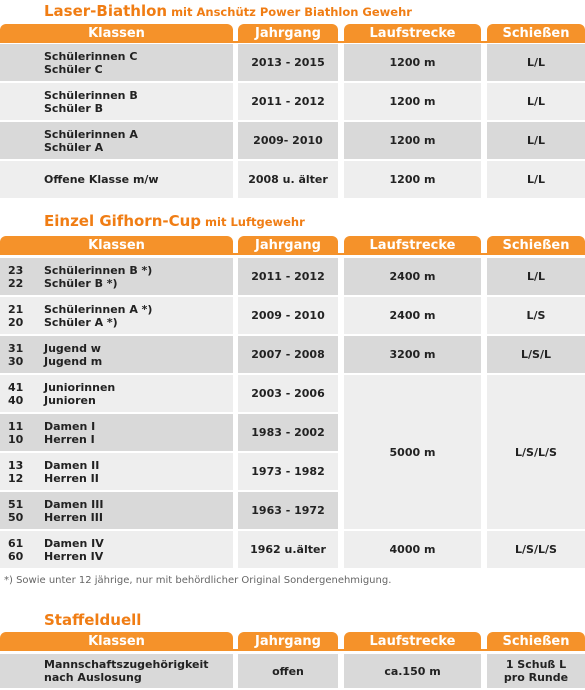 This screenshot has width=585, height=690. What do you see at coordinates (16, 348) in the screenshot?
I see `text-line: 31` at bounding box center [16, 348].